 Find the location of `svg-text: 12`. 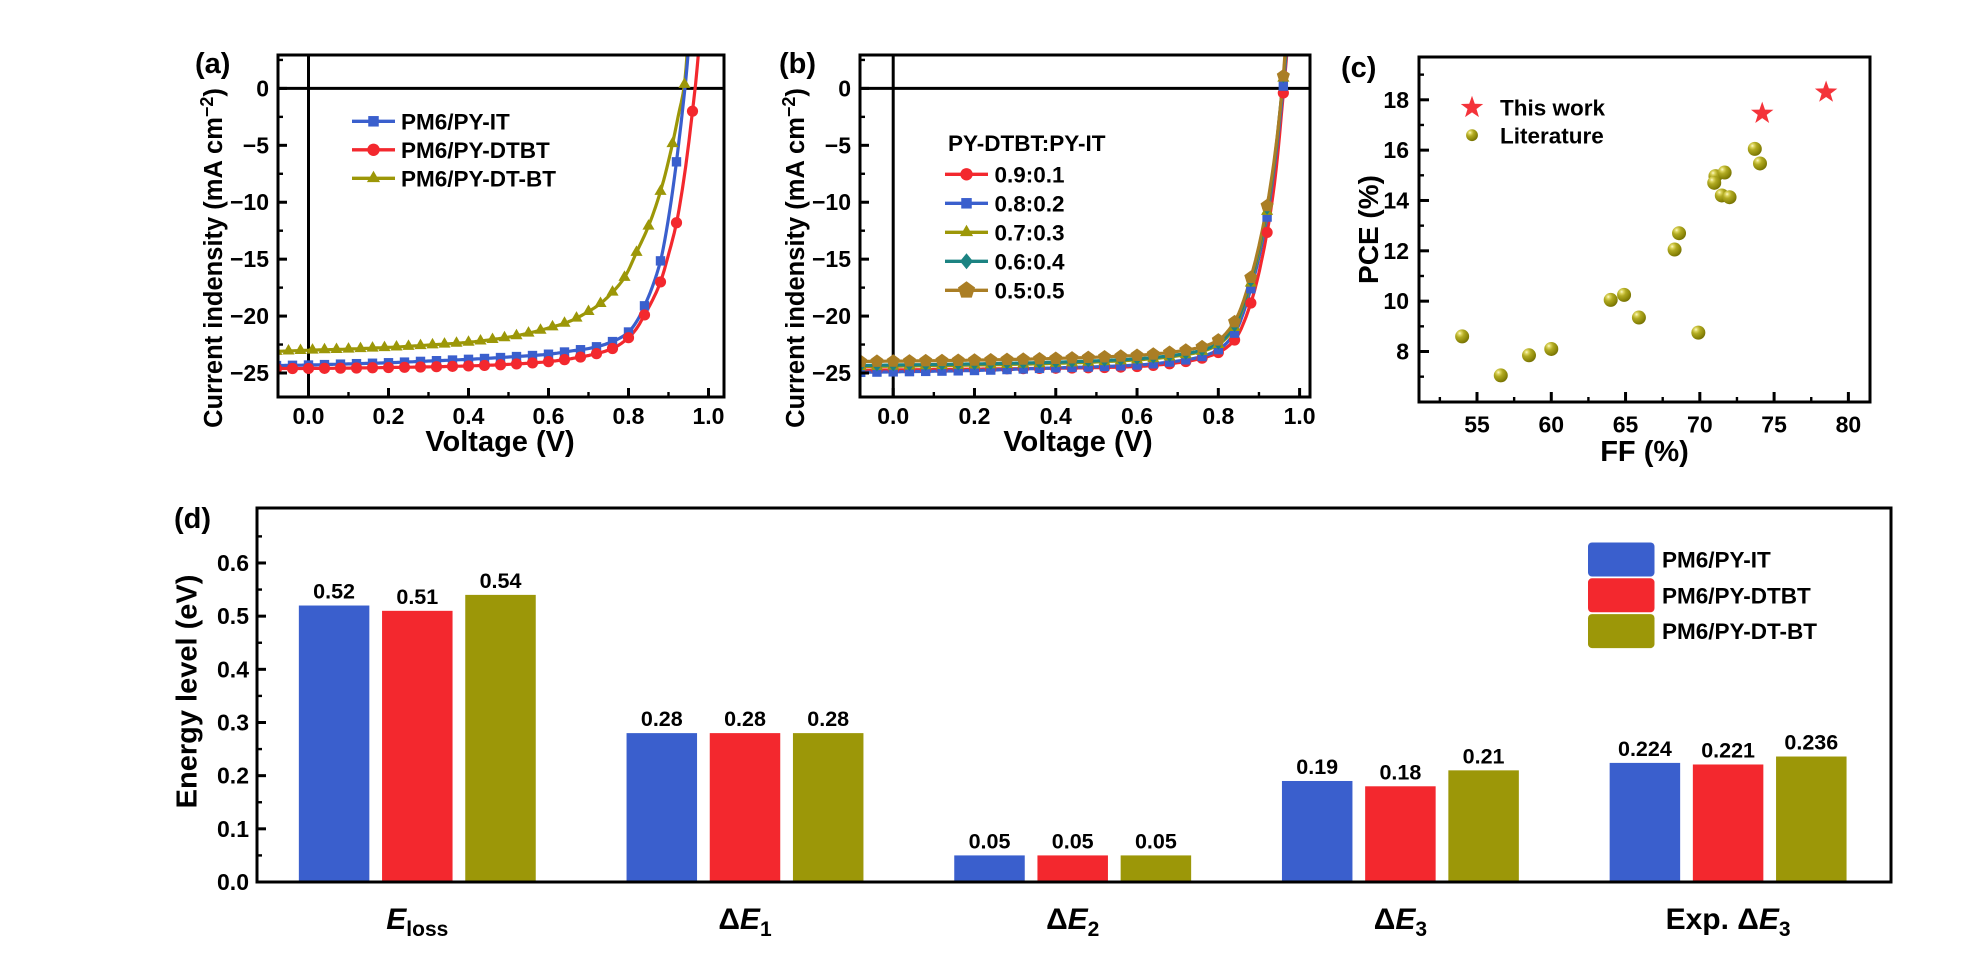

svg-text: 12 is located at coordinates (1396, 251).